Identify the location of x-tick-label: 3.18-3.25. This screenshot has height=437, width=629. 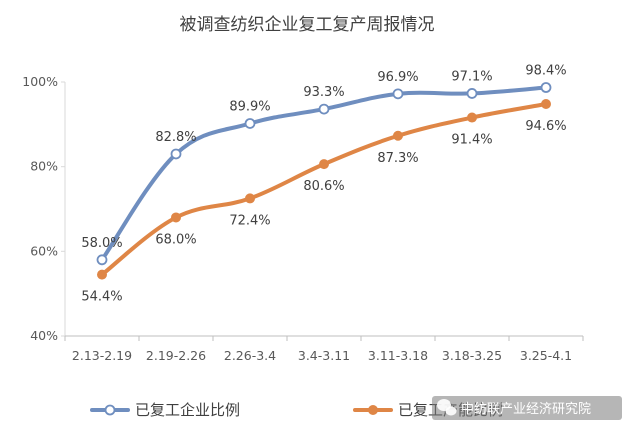
(472, 355).